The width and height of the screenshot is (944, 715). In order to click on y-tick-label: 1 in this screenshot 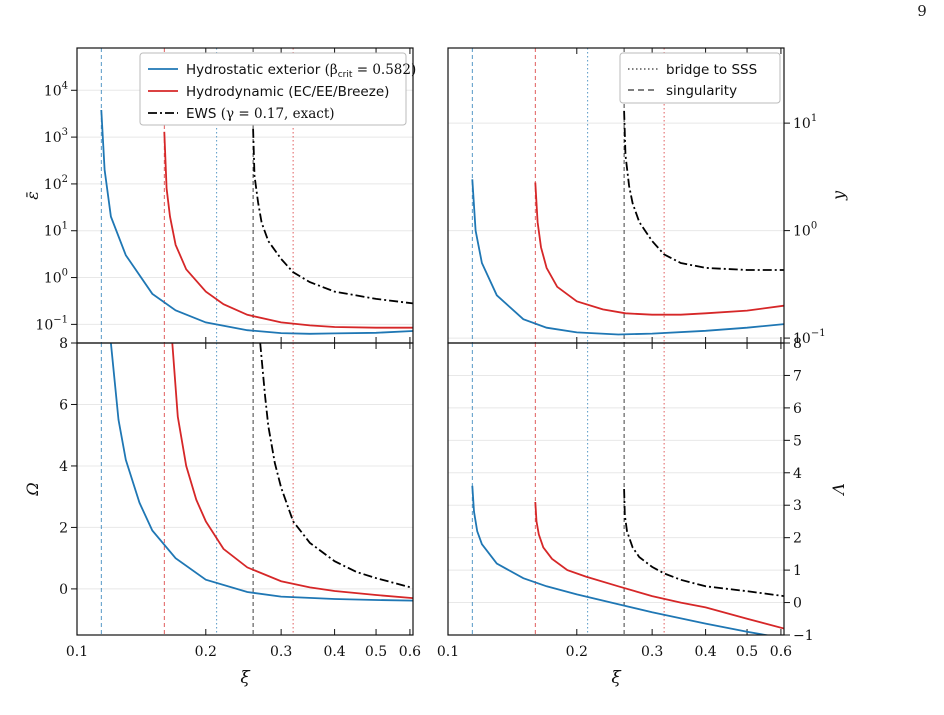, I will do `click(797, 571)`.